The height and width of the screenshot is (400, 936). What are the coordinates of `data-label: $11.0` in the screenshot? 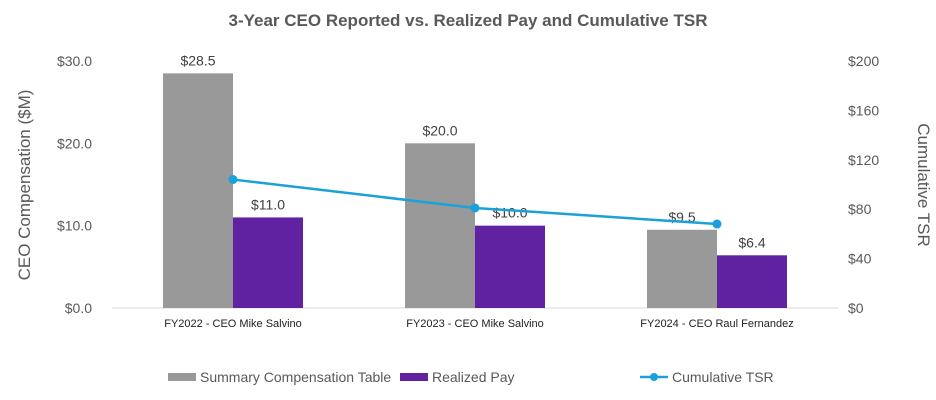 It's located at (268, 204).